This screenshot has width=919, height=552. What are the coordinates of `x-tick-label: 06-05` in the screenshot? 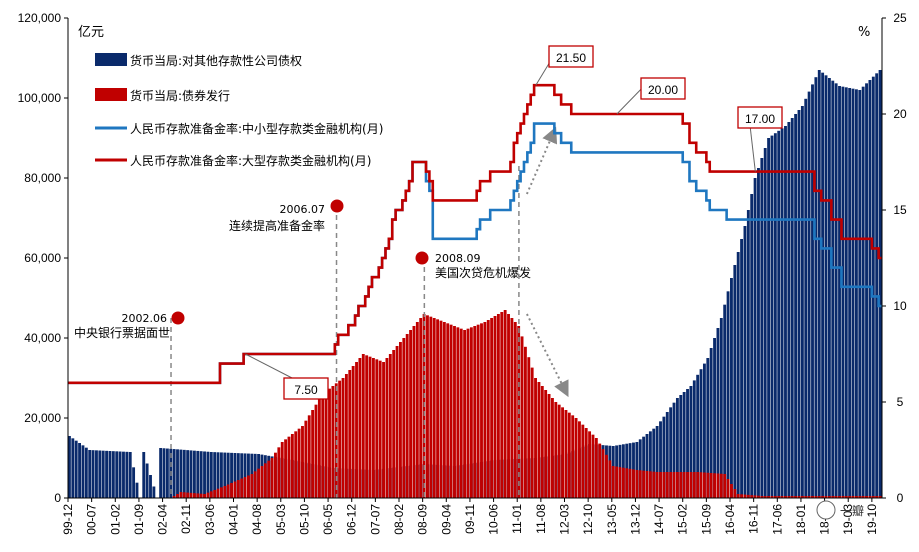 It's located at (328, 519).